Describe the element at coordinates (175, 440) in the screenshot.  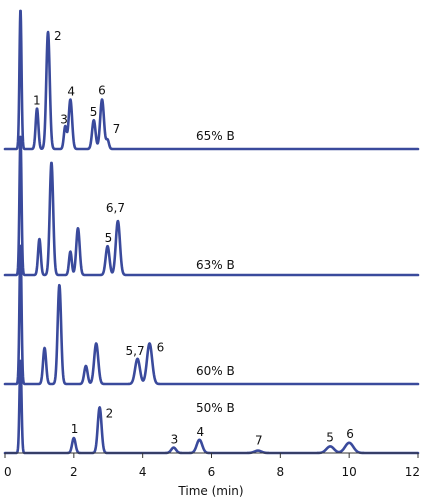
I see `peak-label-4-3: 3` at that location.